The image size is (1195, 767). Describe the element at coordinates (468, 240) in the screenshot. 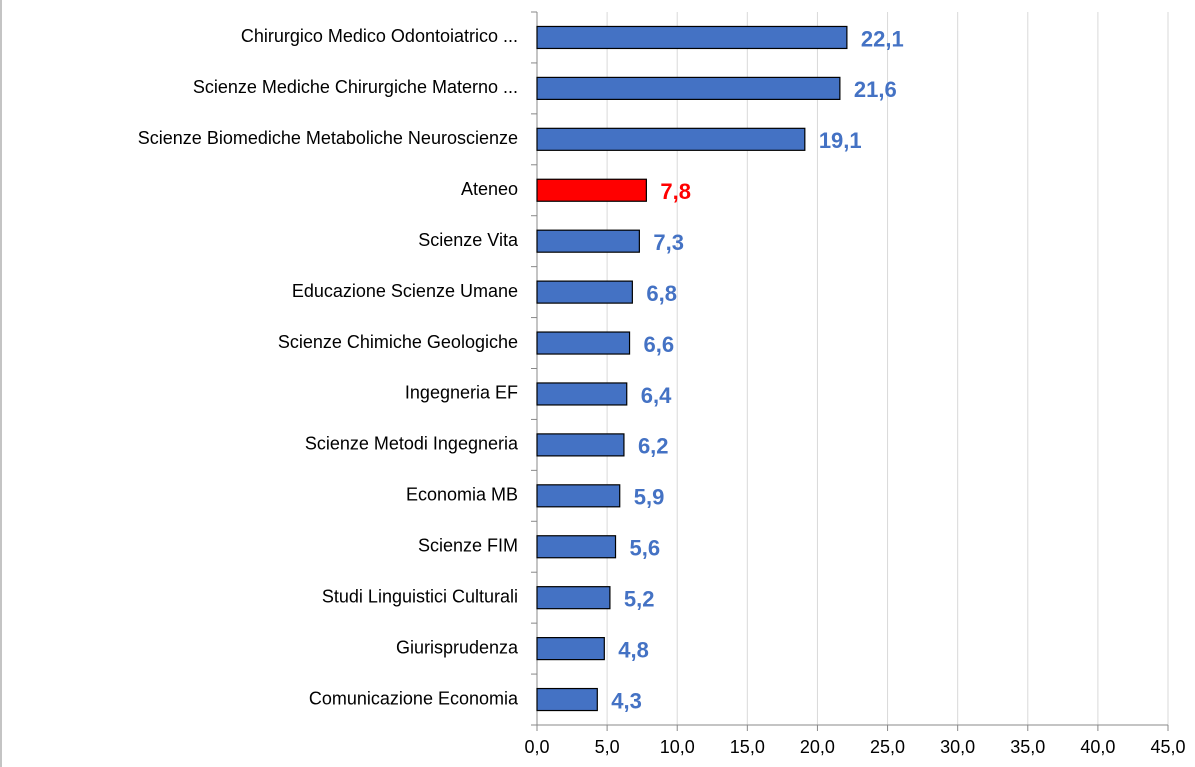

I see `y-tick-label: Scienze Vita` at that location.